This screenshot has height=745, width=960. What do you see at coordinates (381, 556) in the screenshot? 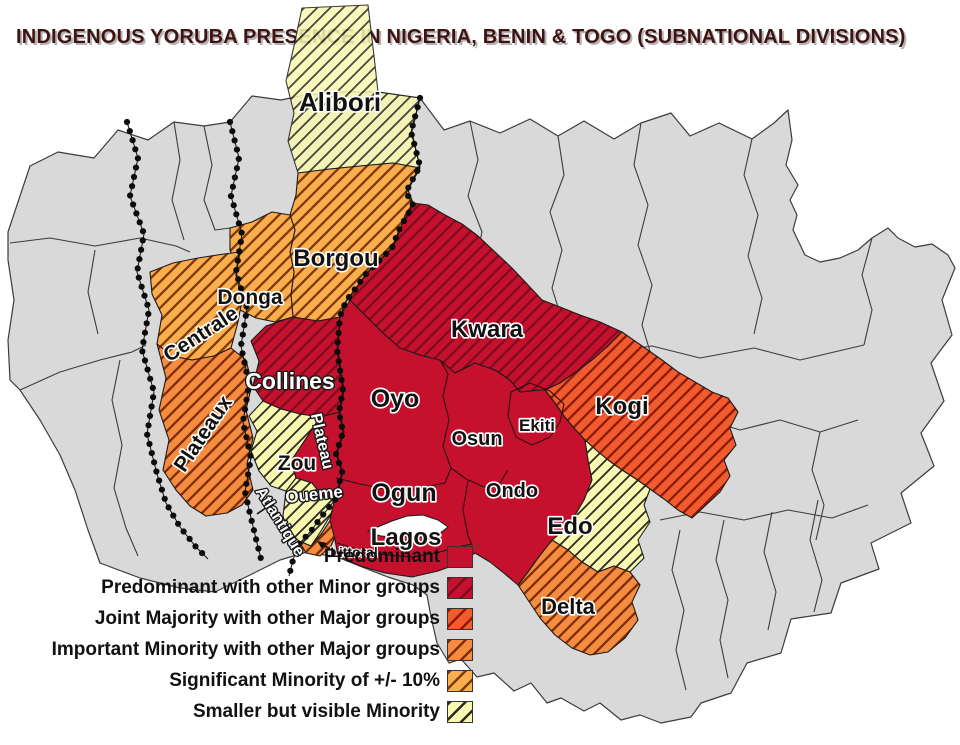
I see `legend-label: Predominant` at bounding box center [381, 556].